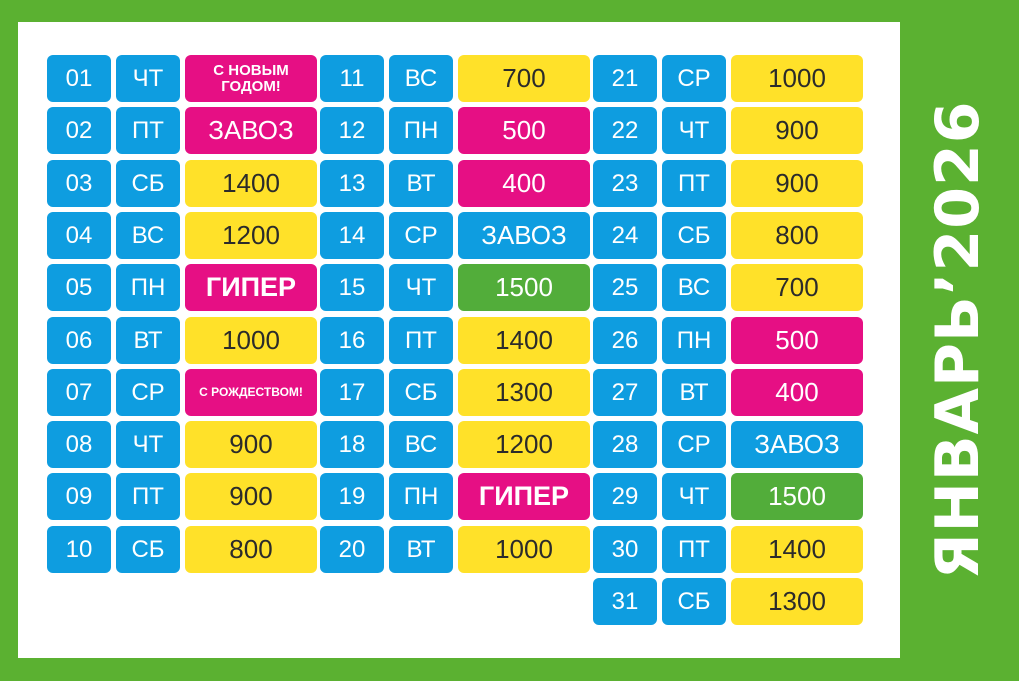 The image size is (1019, 681). I want to click on day-number: 22, so click(625, 130).